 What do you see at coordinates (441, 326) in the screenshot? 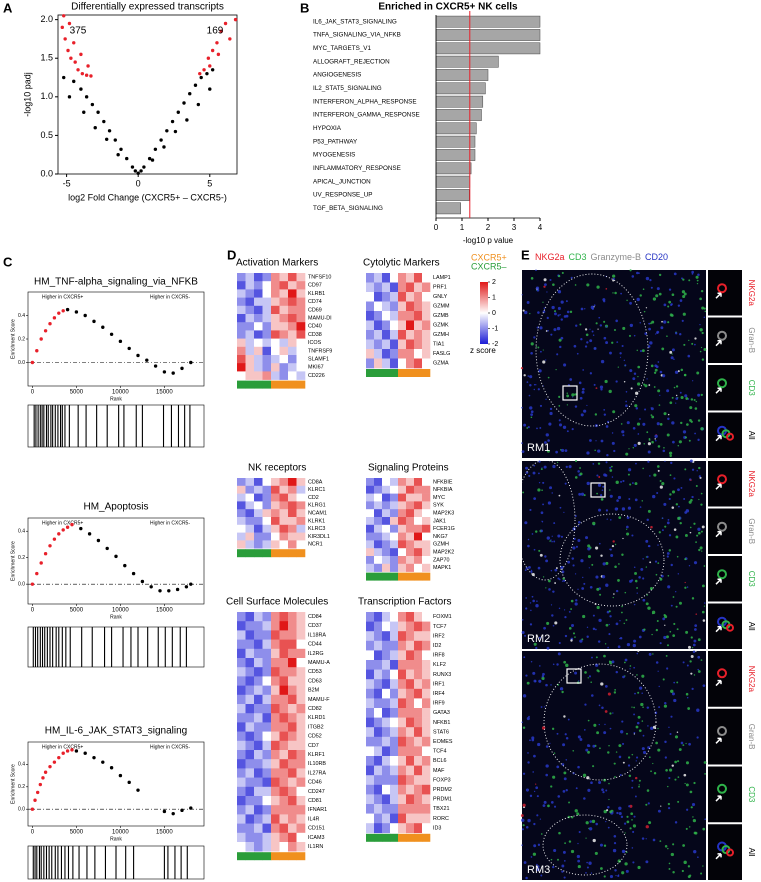
I see `row-label: GZMK` at bounding box center [441, 326].